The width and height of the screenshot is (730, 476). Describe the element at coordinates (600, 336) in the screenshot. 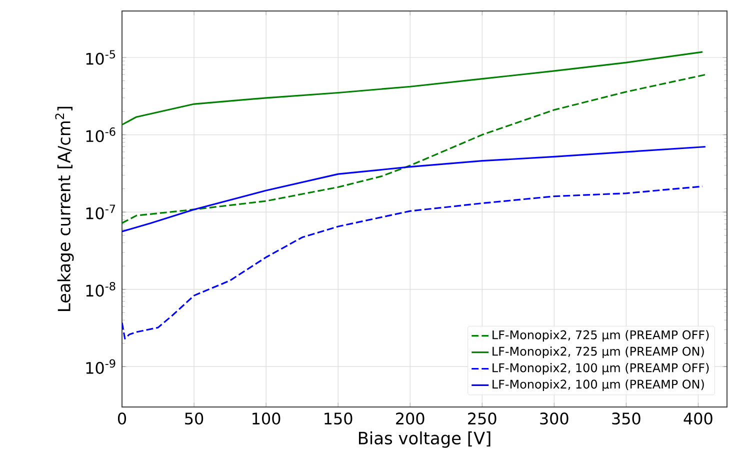

I see `legend-label: LF-Monopix2, 725 µm (PREAMP OFF)` at that location.